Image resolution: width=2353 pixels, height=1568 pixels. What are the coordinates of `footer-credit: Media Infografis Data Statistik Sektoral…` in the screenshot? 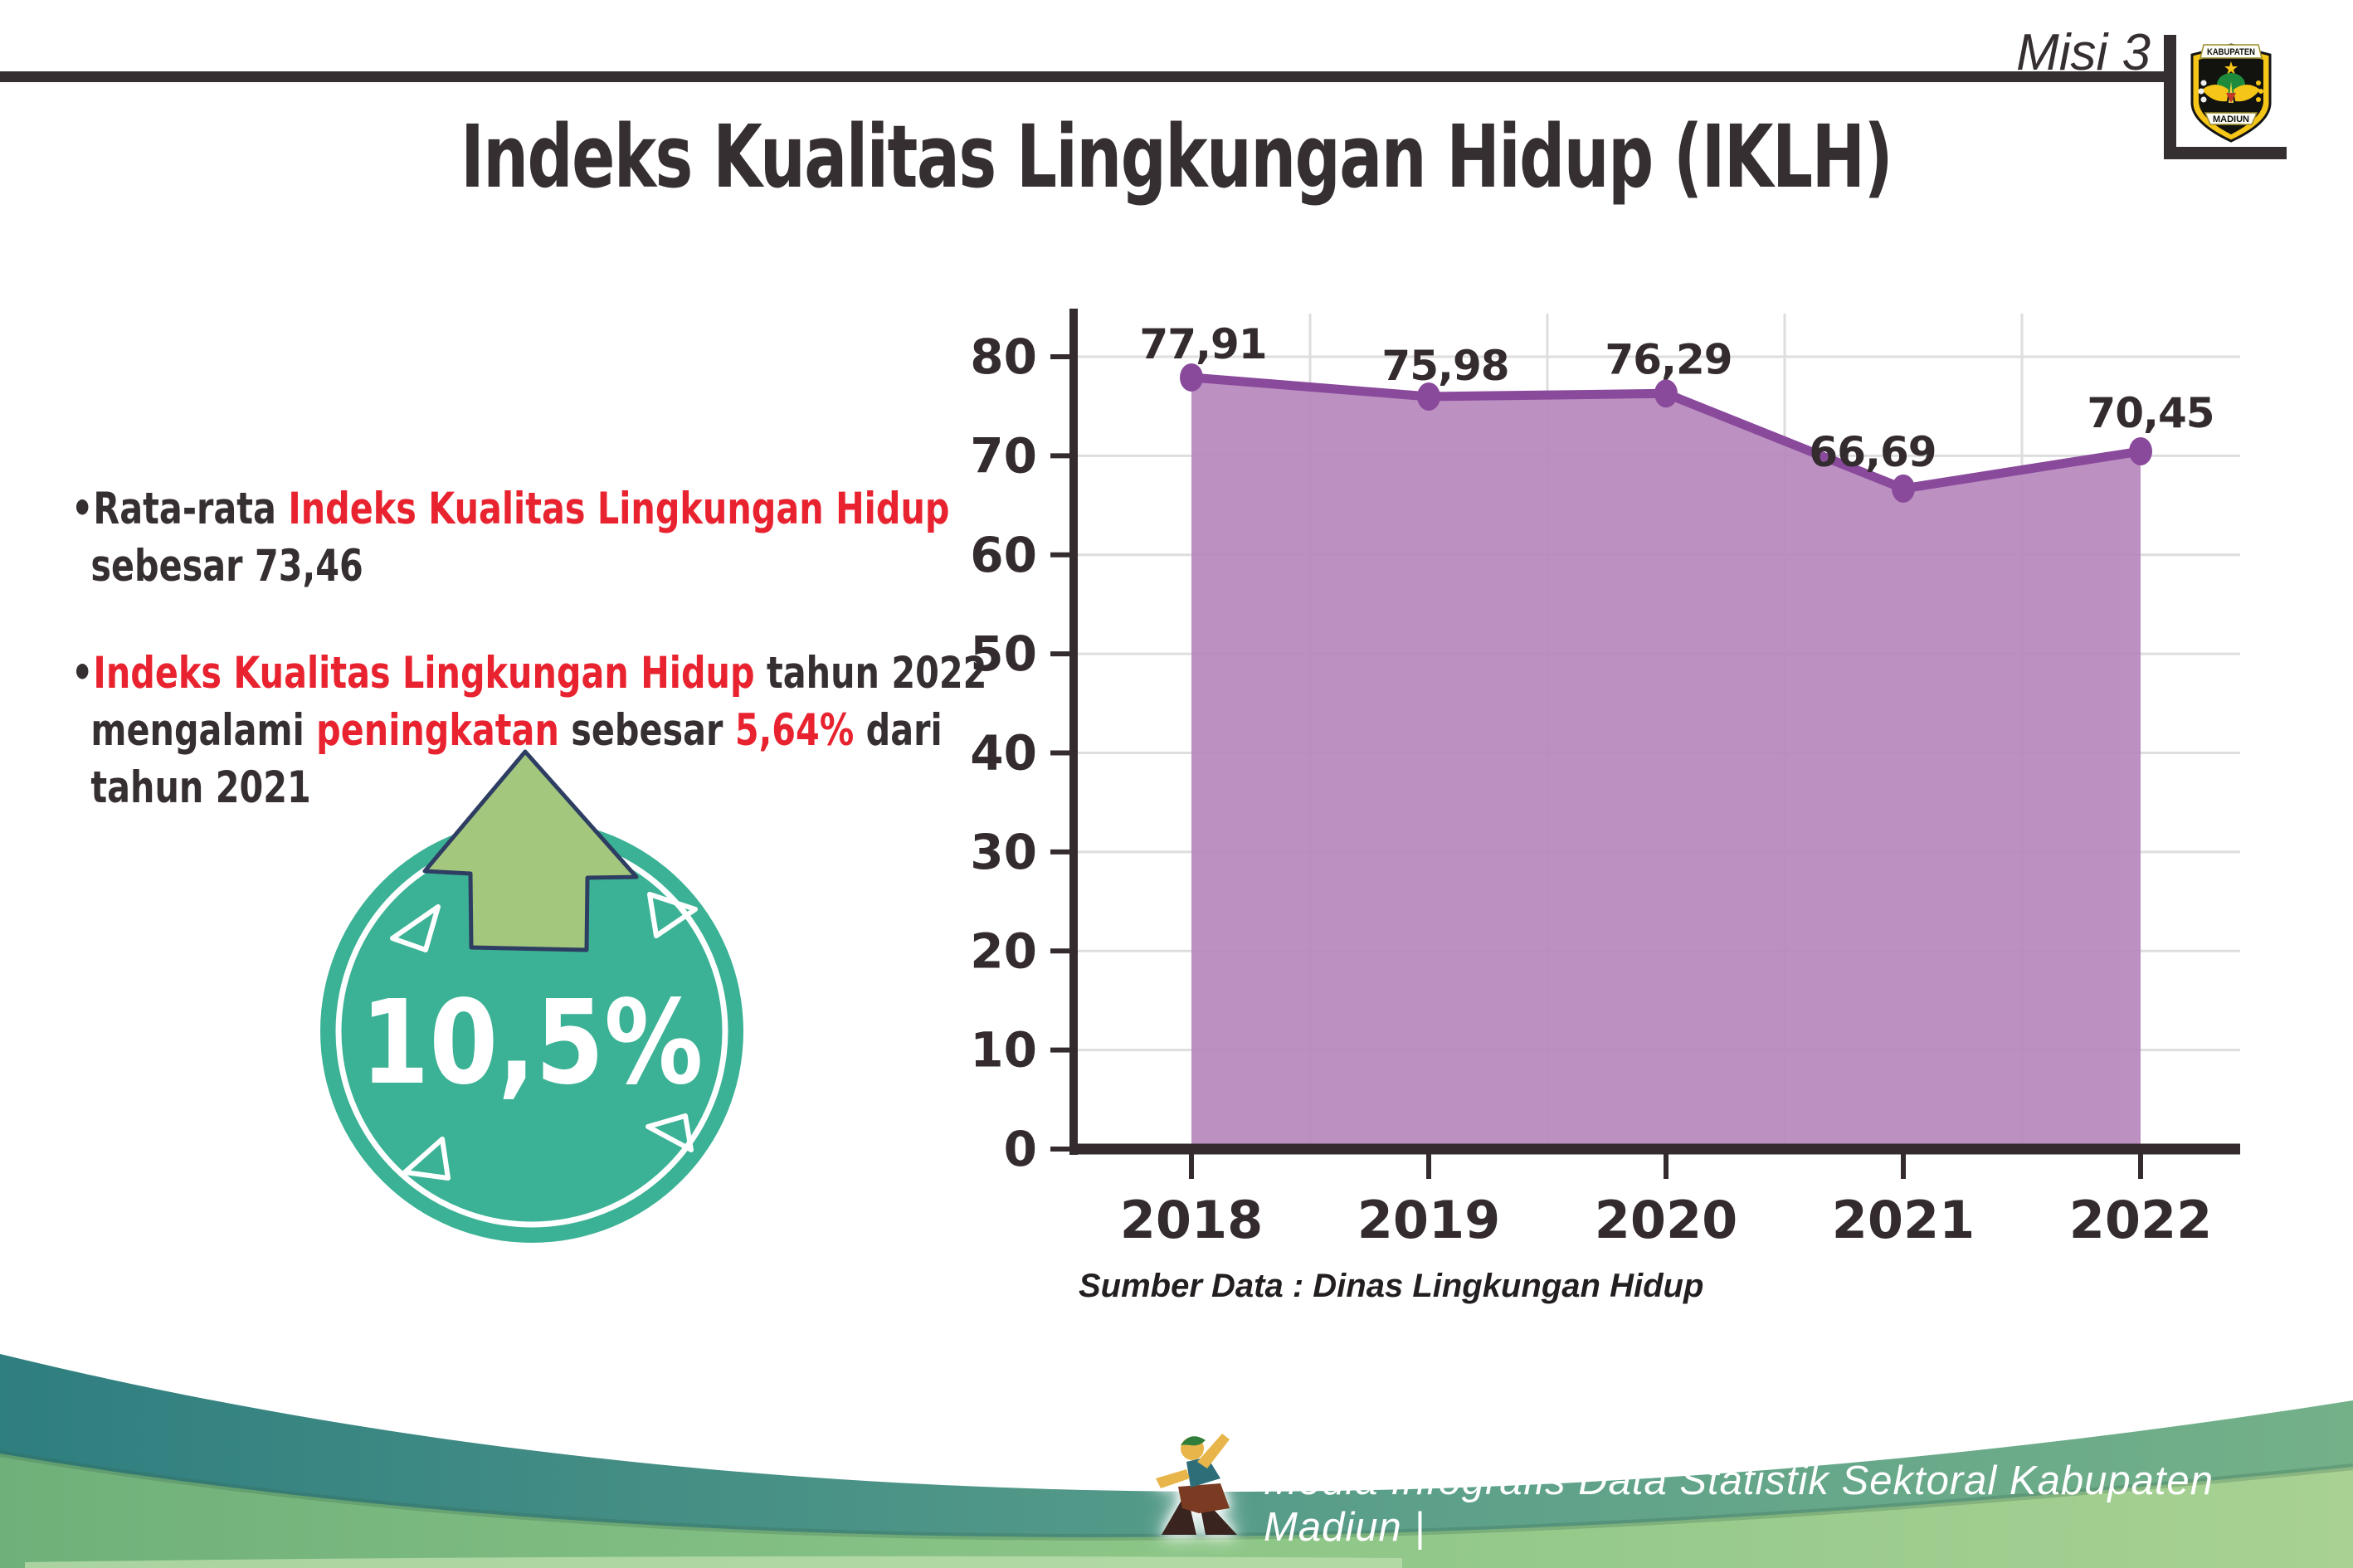 It's located at (1739, 1504).